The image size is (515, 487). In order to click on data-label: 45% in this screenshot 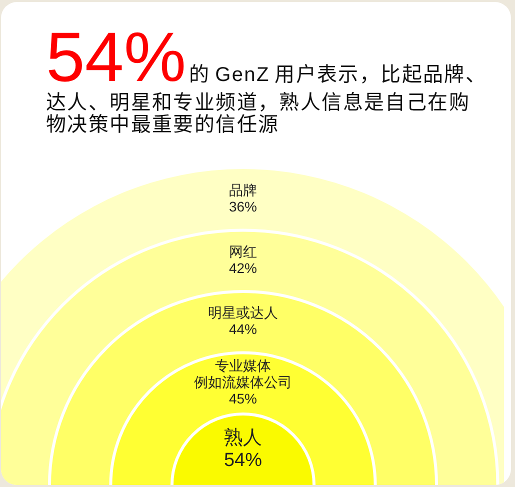, I will do `click(243, 398)`.